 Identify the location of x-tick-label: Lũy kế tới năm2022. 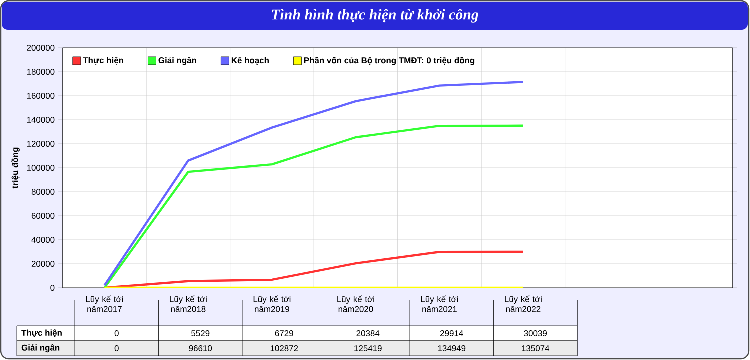
(523, 304).